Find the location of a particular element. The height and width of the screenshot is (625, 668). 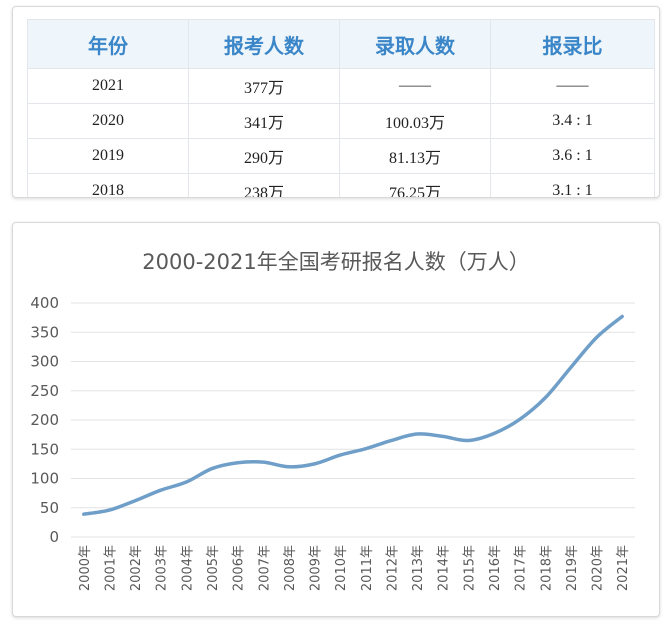

x-tick-label: 2012年 is located at coordinates (392, 568).